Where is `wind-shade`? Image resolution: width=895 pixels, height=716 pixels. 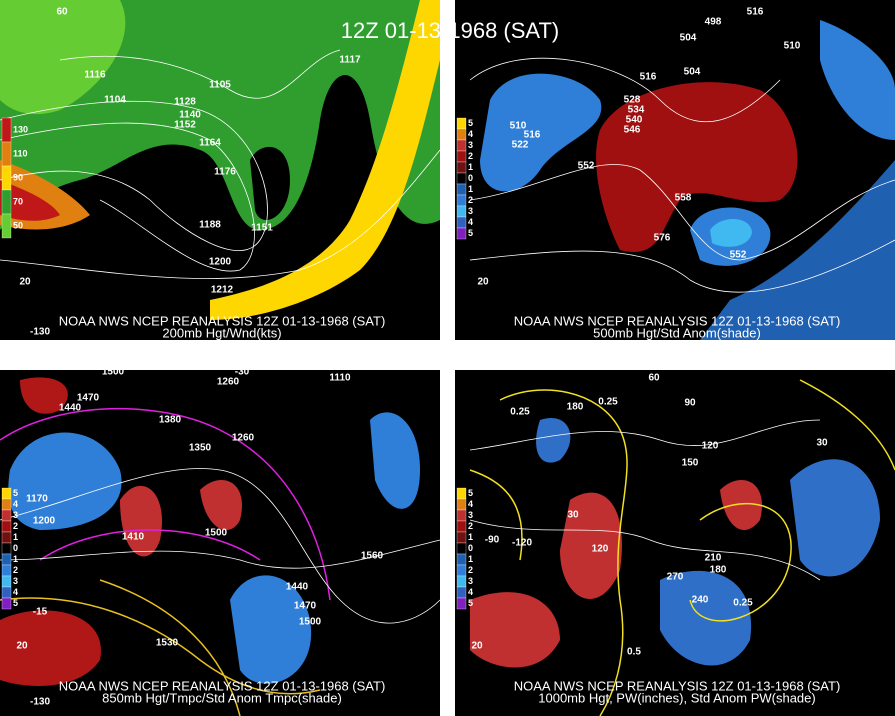
wind-shade is located at coordinates (63, 57).